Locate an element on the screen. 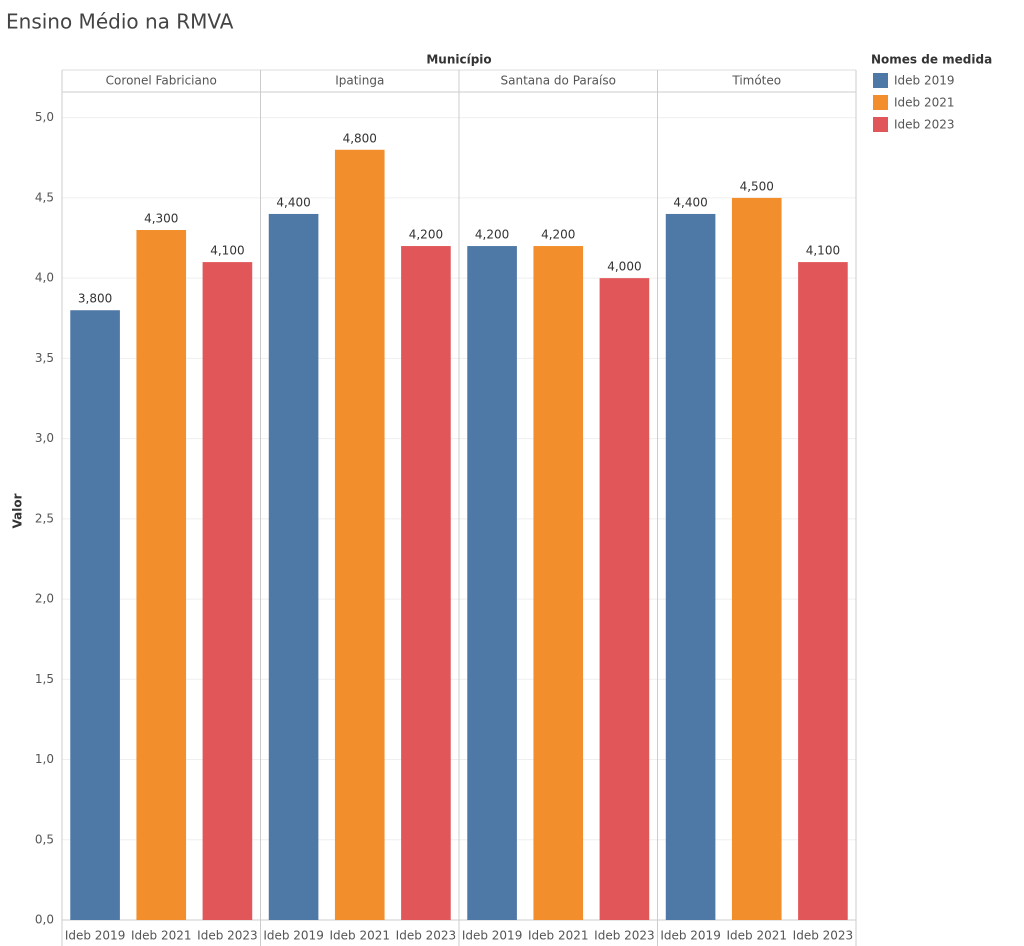 The image size is (1024, 946). facet-header: Coronel Fabriciano is located at coordinates (161, 81).